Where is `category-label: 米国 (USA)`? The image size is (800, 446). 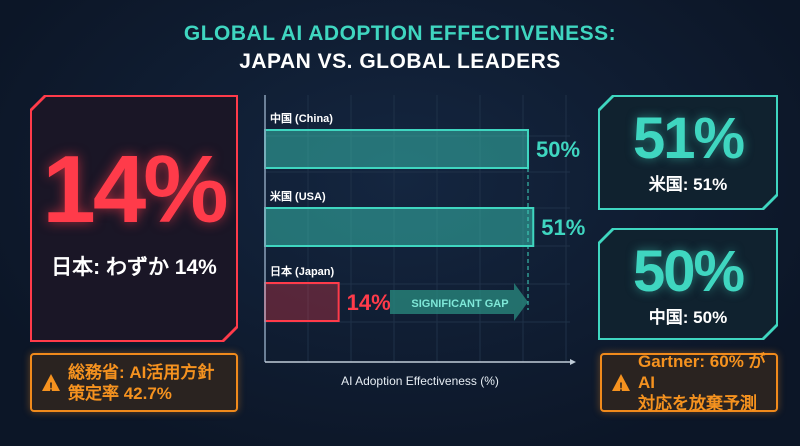 category-label: 米国 (USA) is located at coordinates (297, 196).